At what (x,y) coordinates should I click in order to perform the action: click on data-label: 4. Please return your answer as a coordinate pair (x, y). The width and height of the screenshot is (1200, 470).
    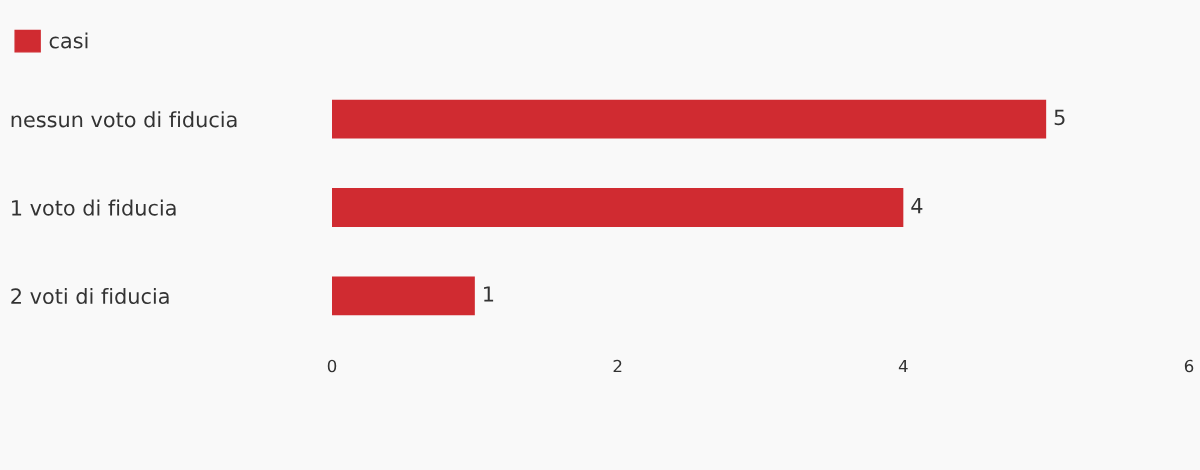
    Looking at the image, I should click on (917, 206).